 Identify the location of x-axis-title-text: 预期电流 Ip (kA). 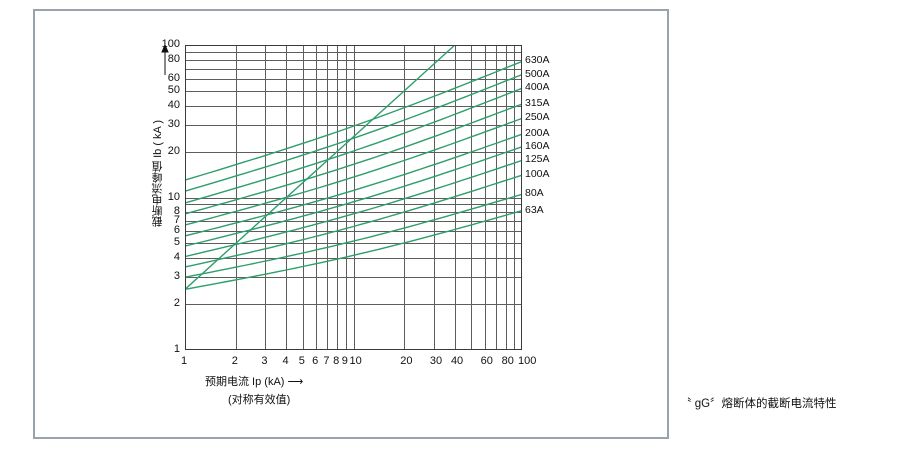
(245, 382).